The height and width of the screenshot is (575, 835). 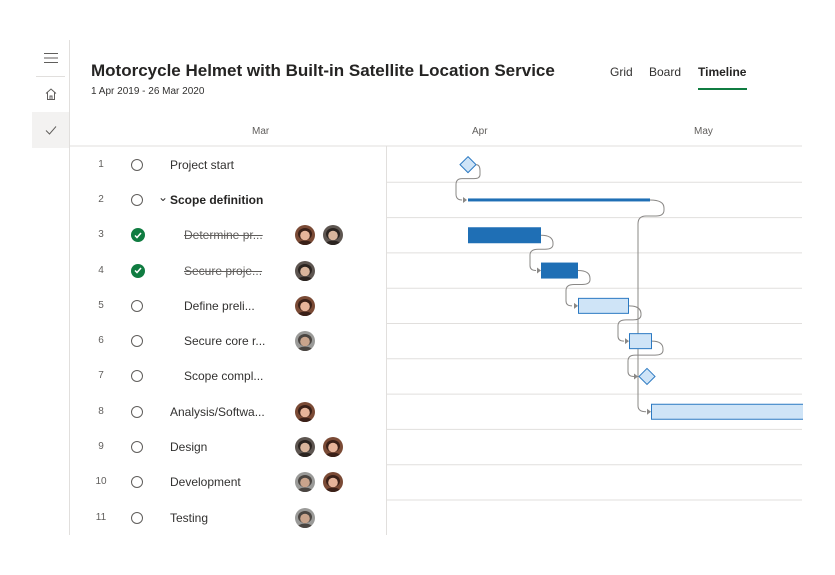 What do you see at coordinates (101, 482) in the screenshot?
I see `row-number: 10` at bounding box center [101, 482].